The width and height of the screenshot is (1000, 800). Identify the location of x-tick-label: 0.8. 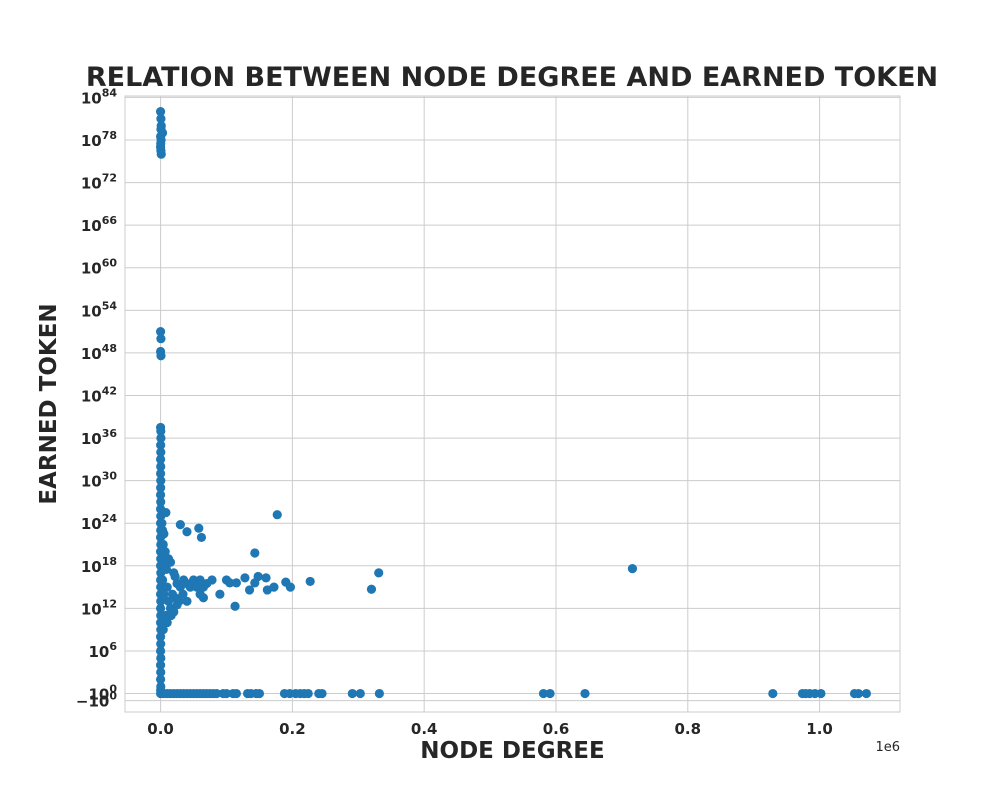
(688, 729).